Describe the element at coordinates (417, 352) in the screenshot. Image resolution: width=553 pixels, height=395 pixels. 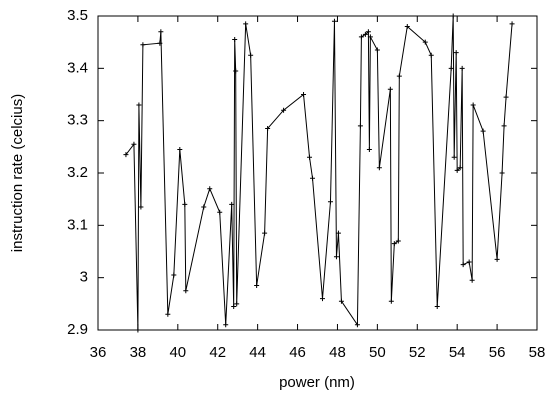
I see `x-tick-label: 52` at that location.